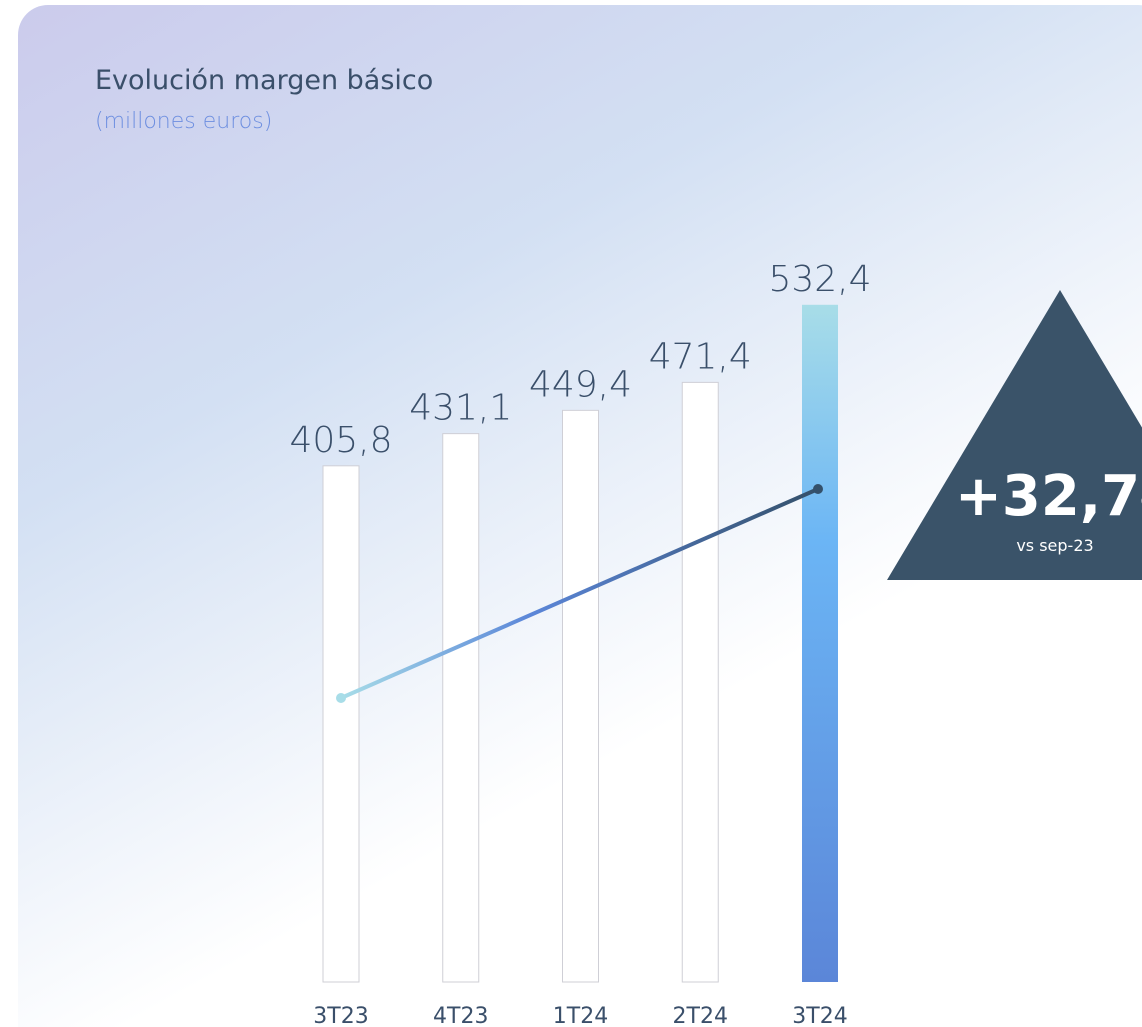  Describe the element at coordinates (460, 1015) in the screenshot. I see `x-tick-label: 4T23` at that location.